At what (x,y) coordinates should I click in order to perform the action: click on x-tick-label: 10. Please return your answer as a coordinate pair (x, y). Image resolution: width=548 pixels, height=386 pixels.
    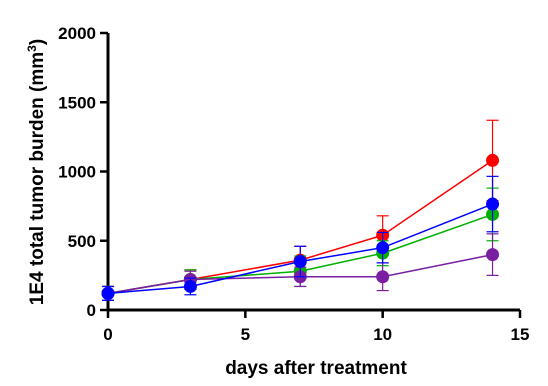
    Looking at the image, I should click on (382, 334).